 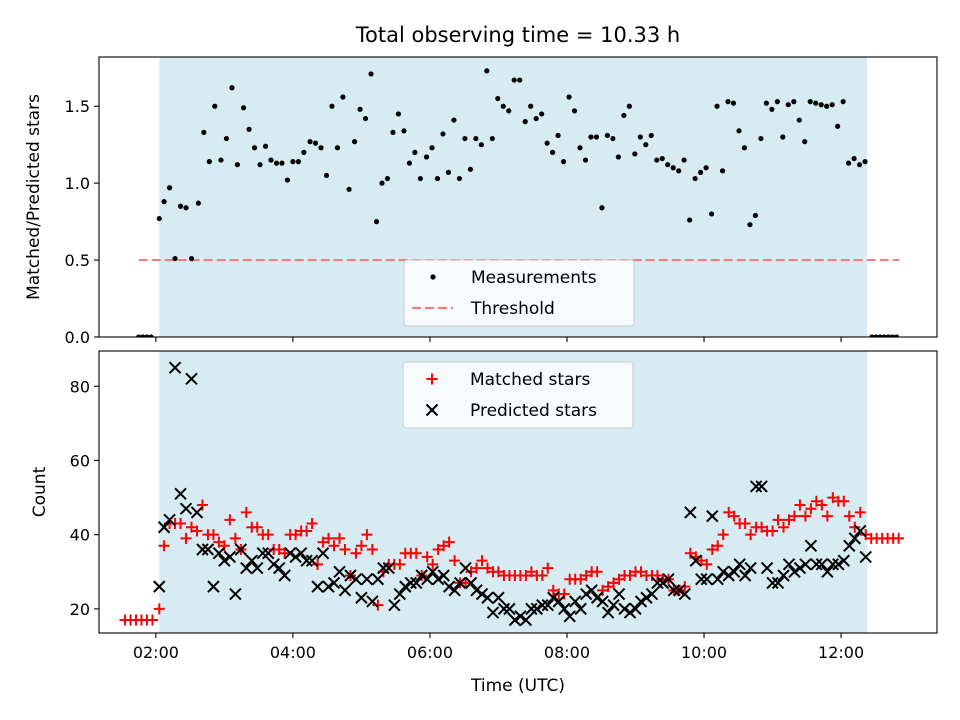 I want to click on legend-measurements-marker, so click(x=433, y=277).